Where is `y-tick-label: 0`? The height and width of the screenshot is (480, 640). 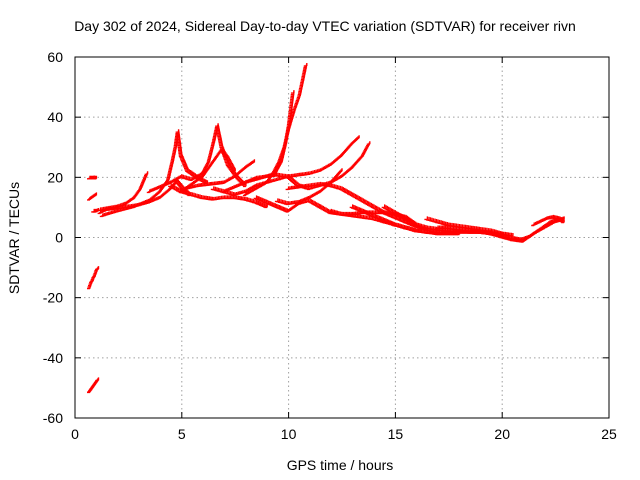 y-tick-label: 0 is located at coordinates (59, 238).